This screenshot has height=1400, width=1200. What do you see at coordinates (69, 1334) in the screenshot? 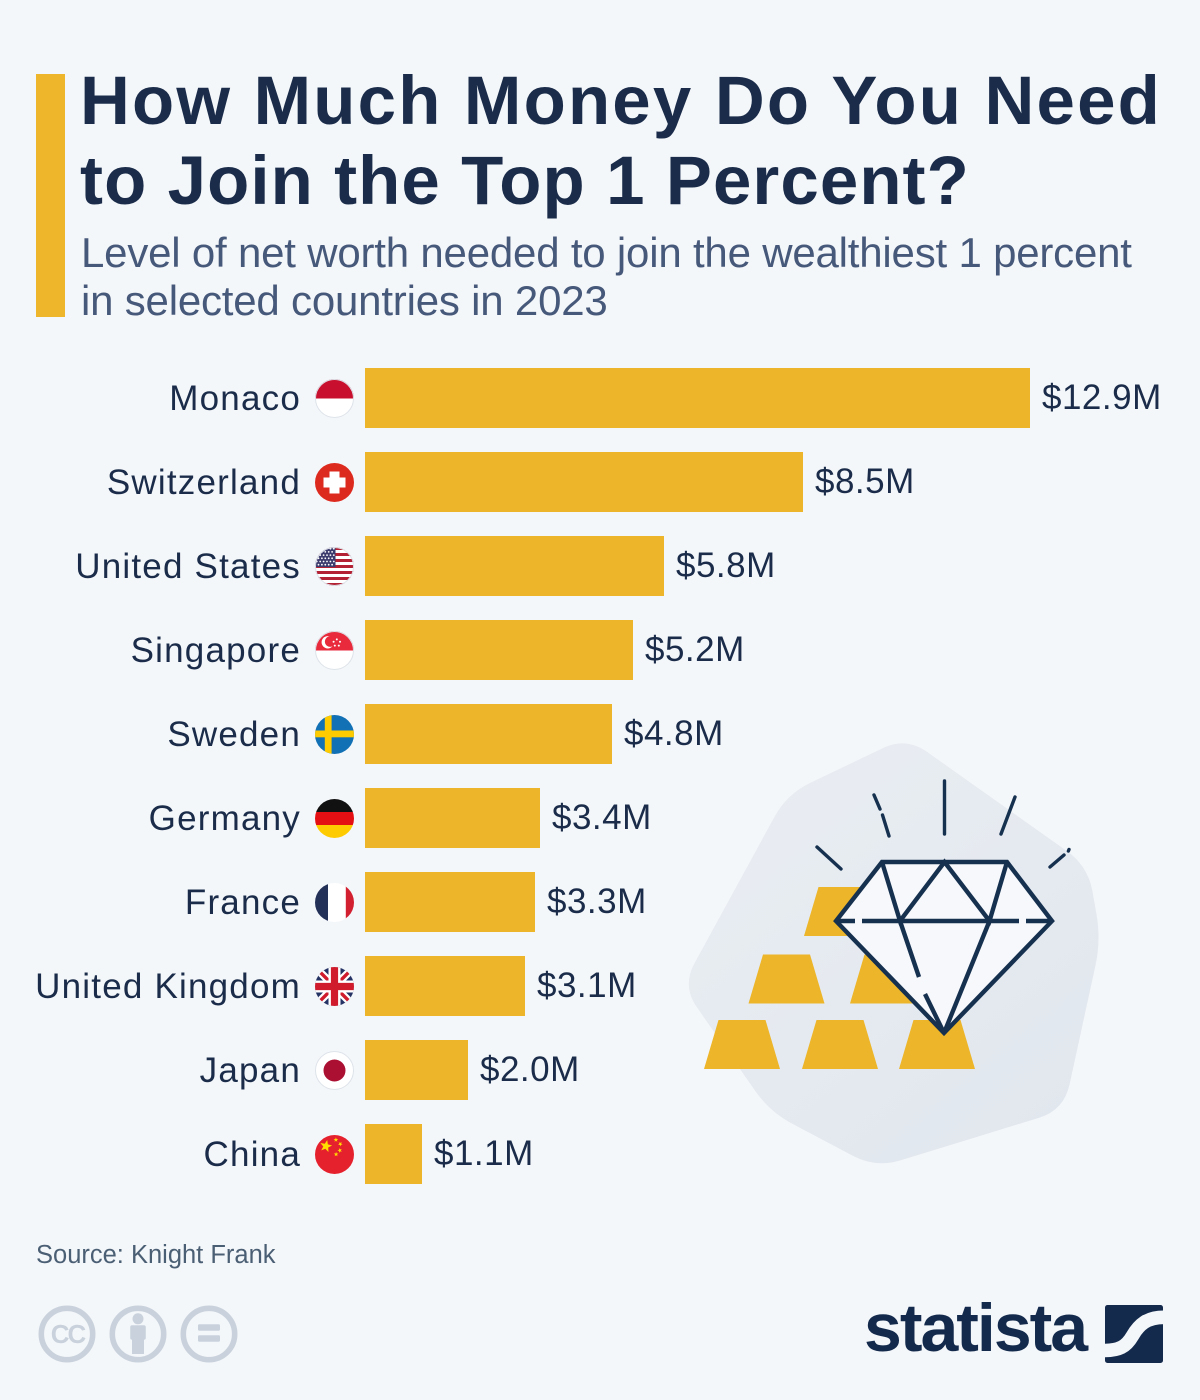
I see `svg-text: CC` at bounding box center [69, 1334].